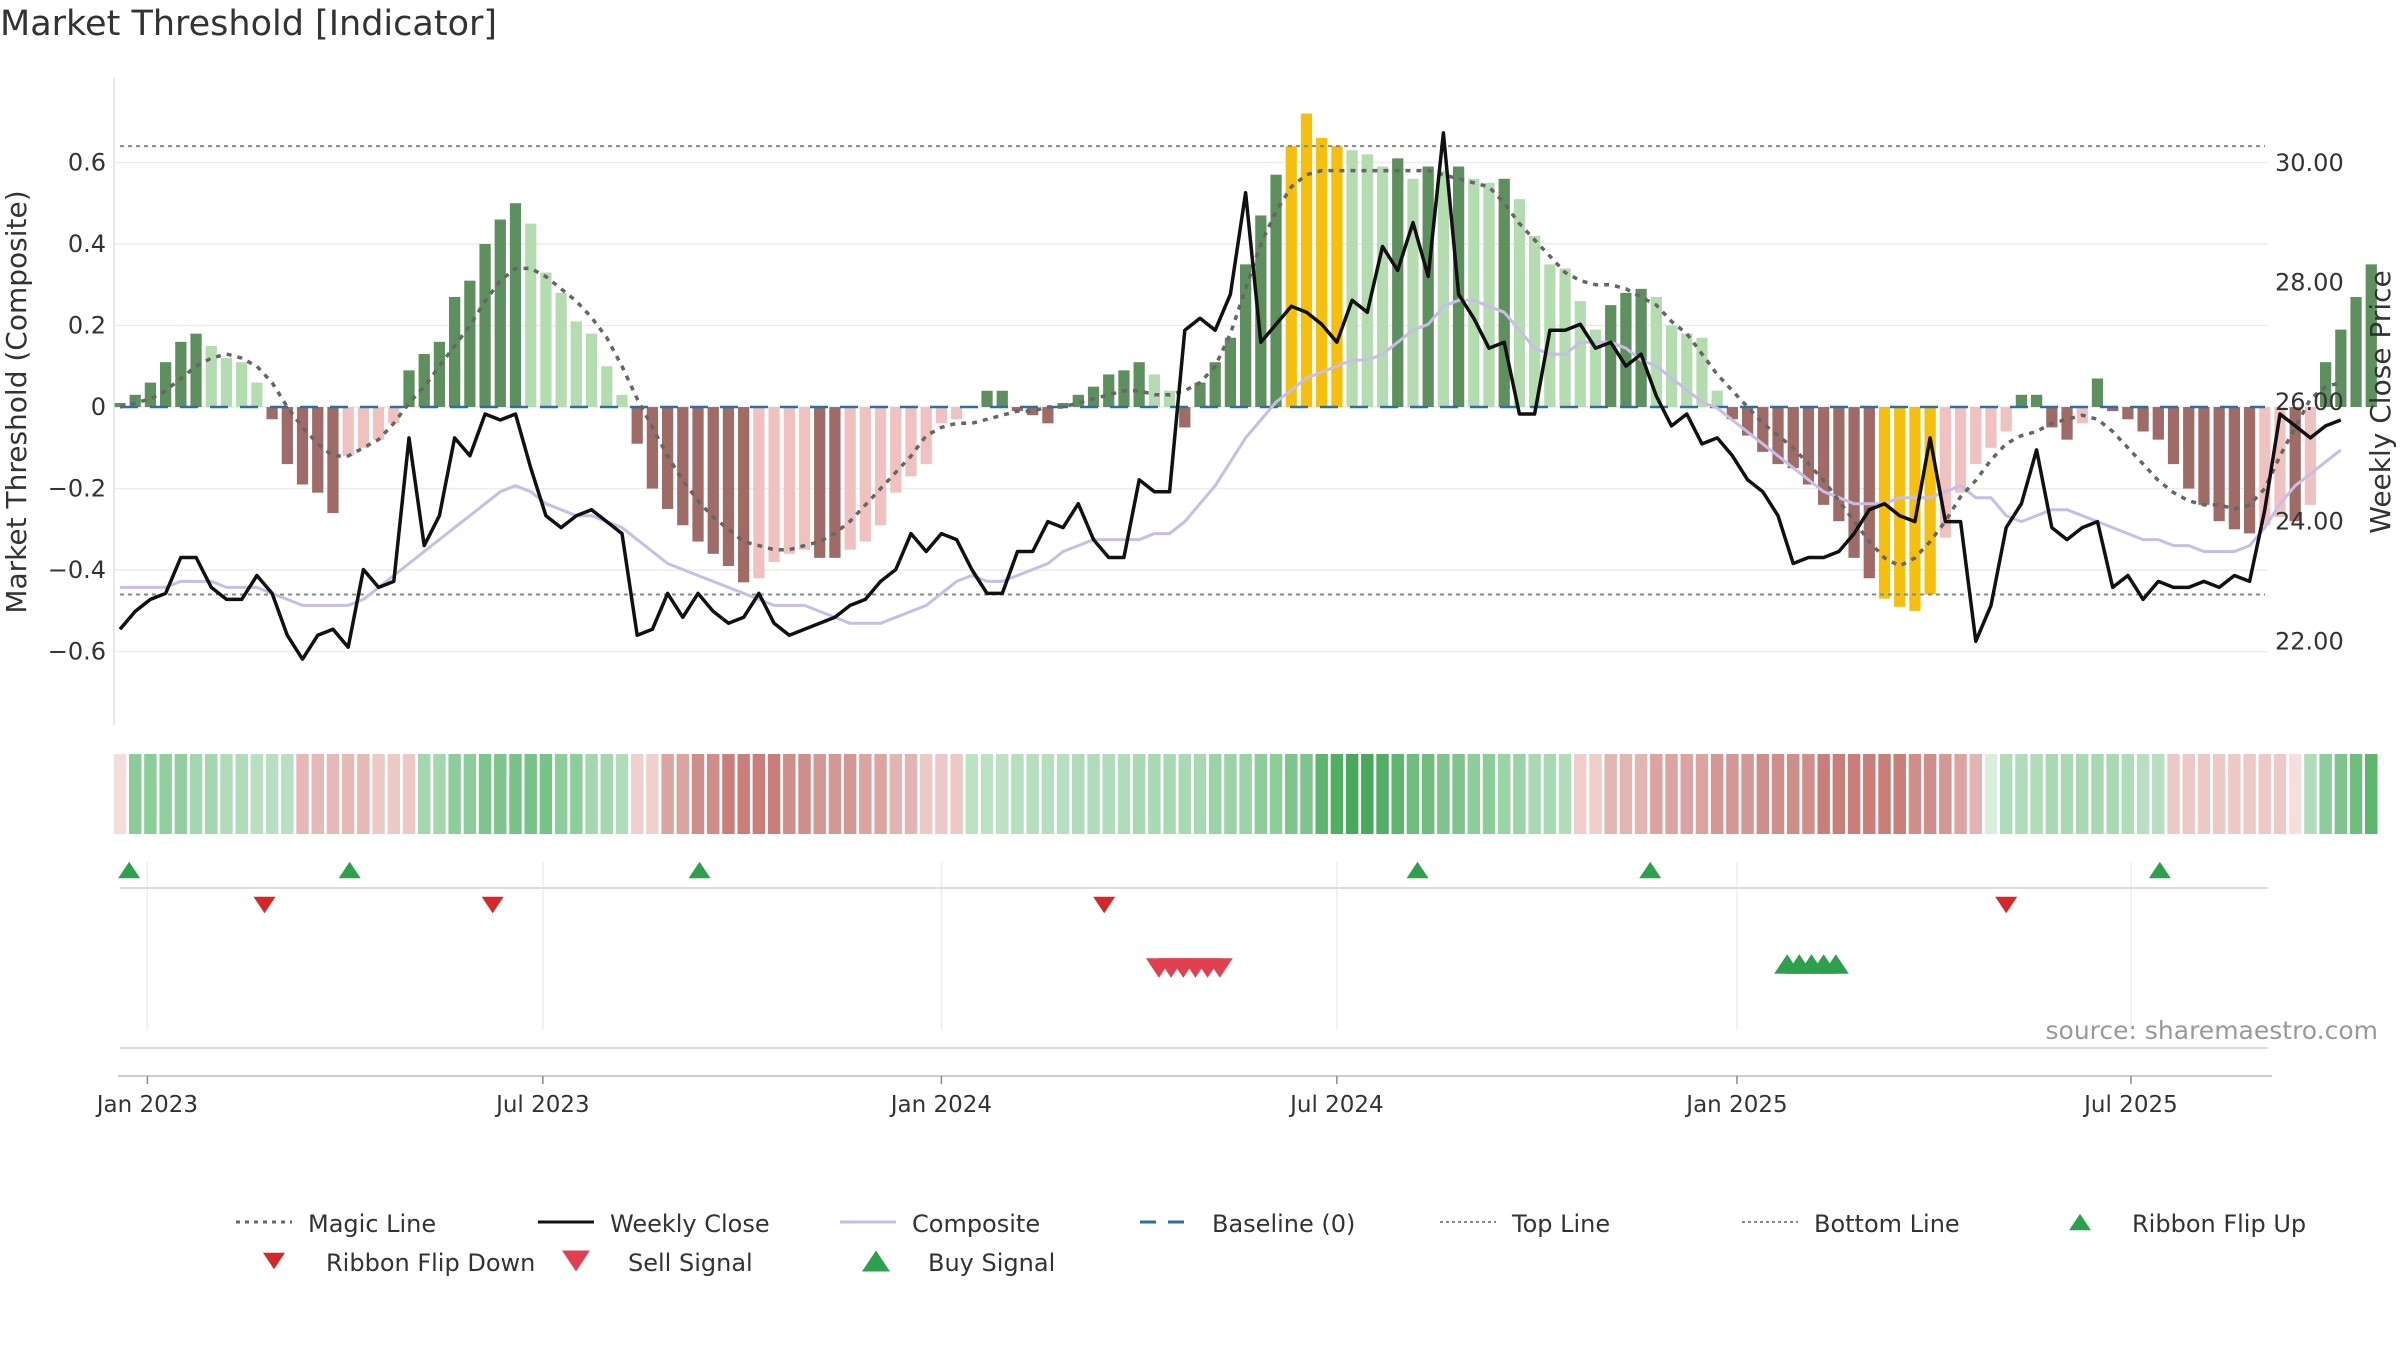 Image resolution: width=2400 pixels, height=1350 pixels. I want to click on legend-label: Ribbon Flip Down, so click(430, 1263).